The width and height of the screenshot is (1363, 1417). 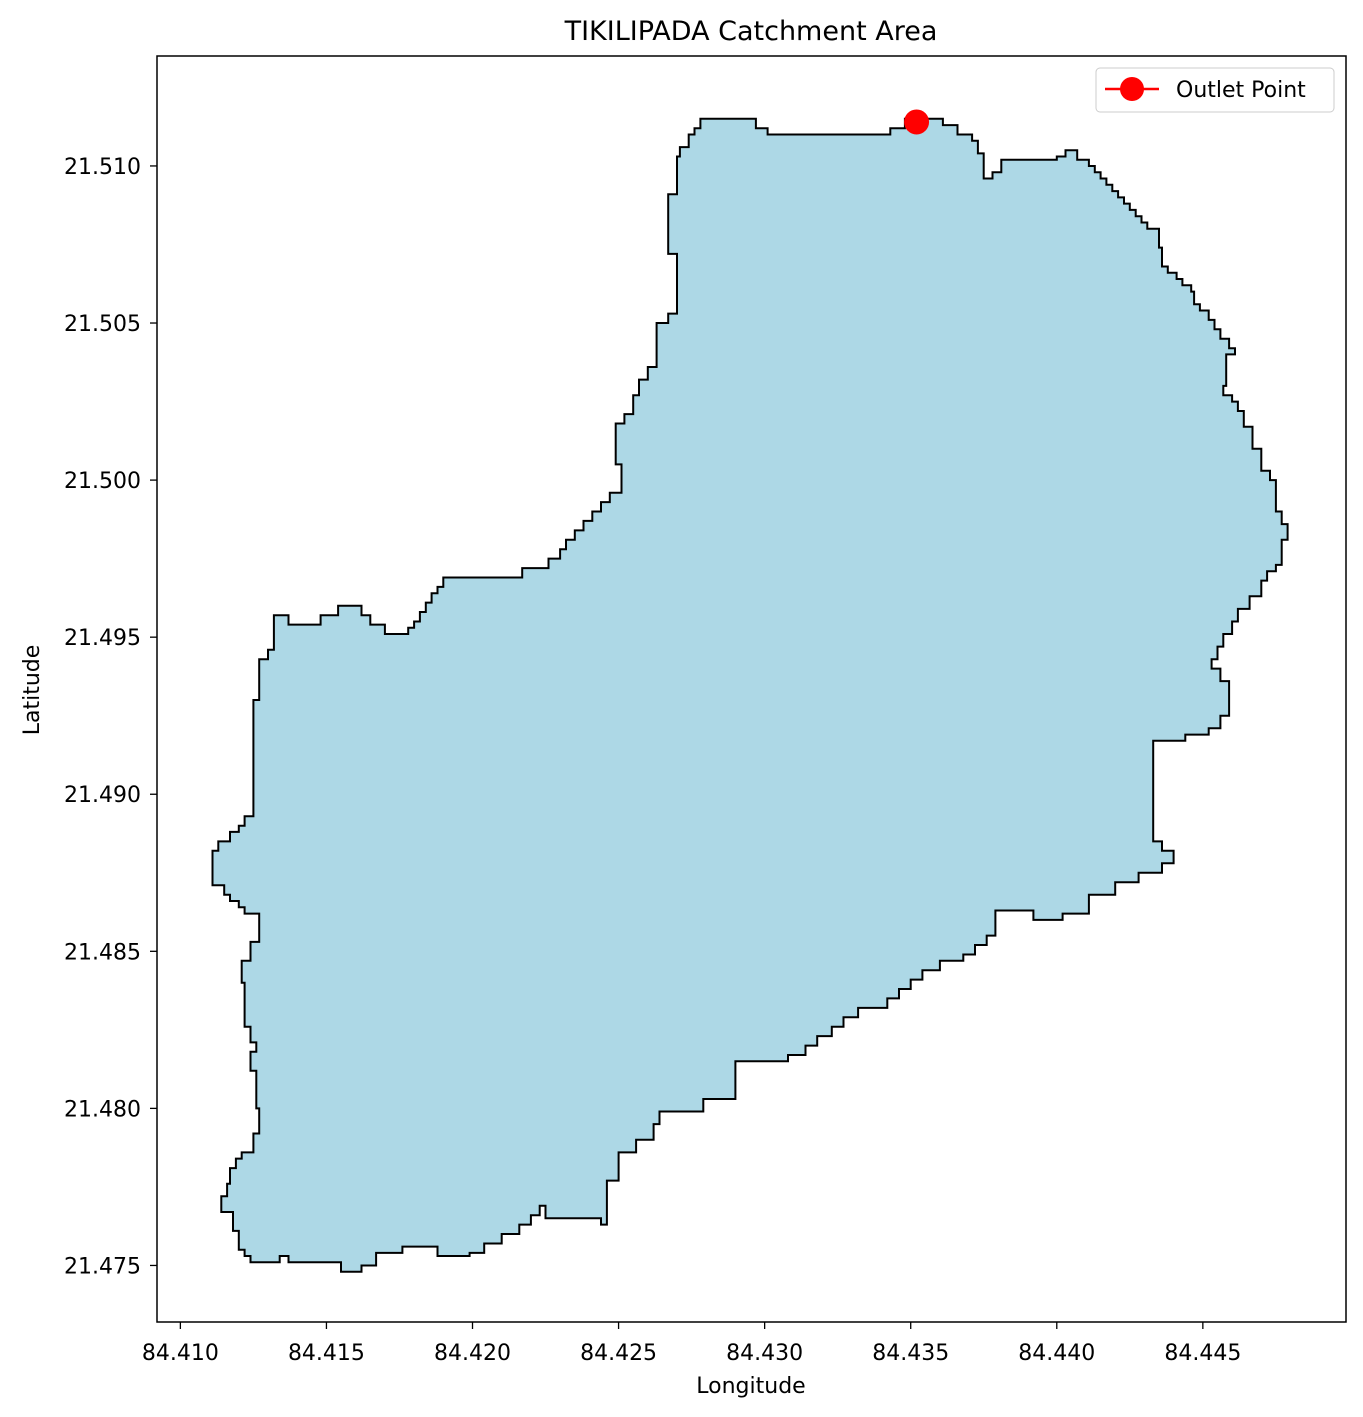 I want to click on x-tick-label: 84.435, so click(x=910, y=1353).